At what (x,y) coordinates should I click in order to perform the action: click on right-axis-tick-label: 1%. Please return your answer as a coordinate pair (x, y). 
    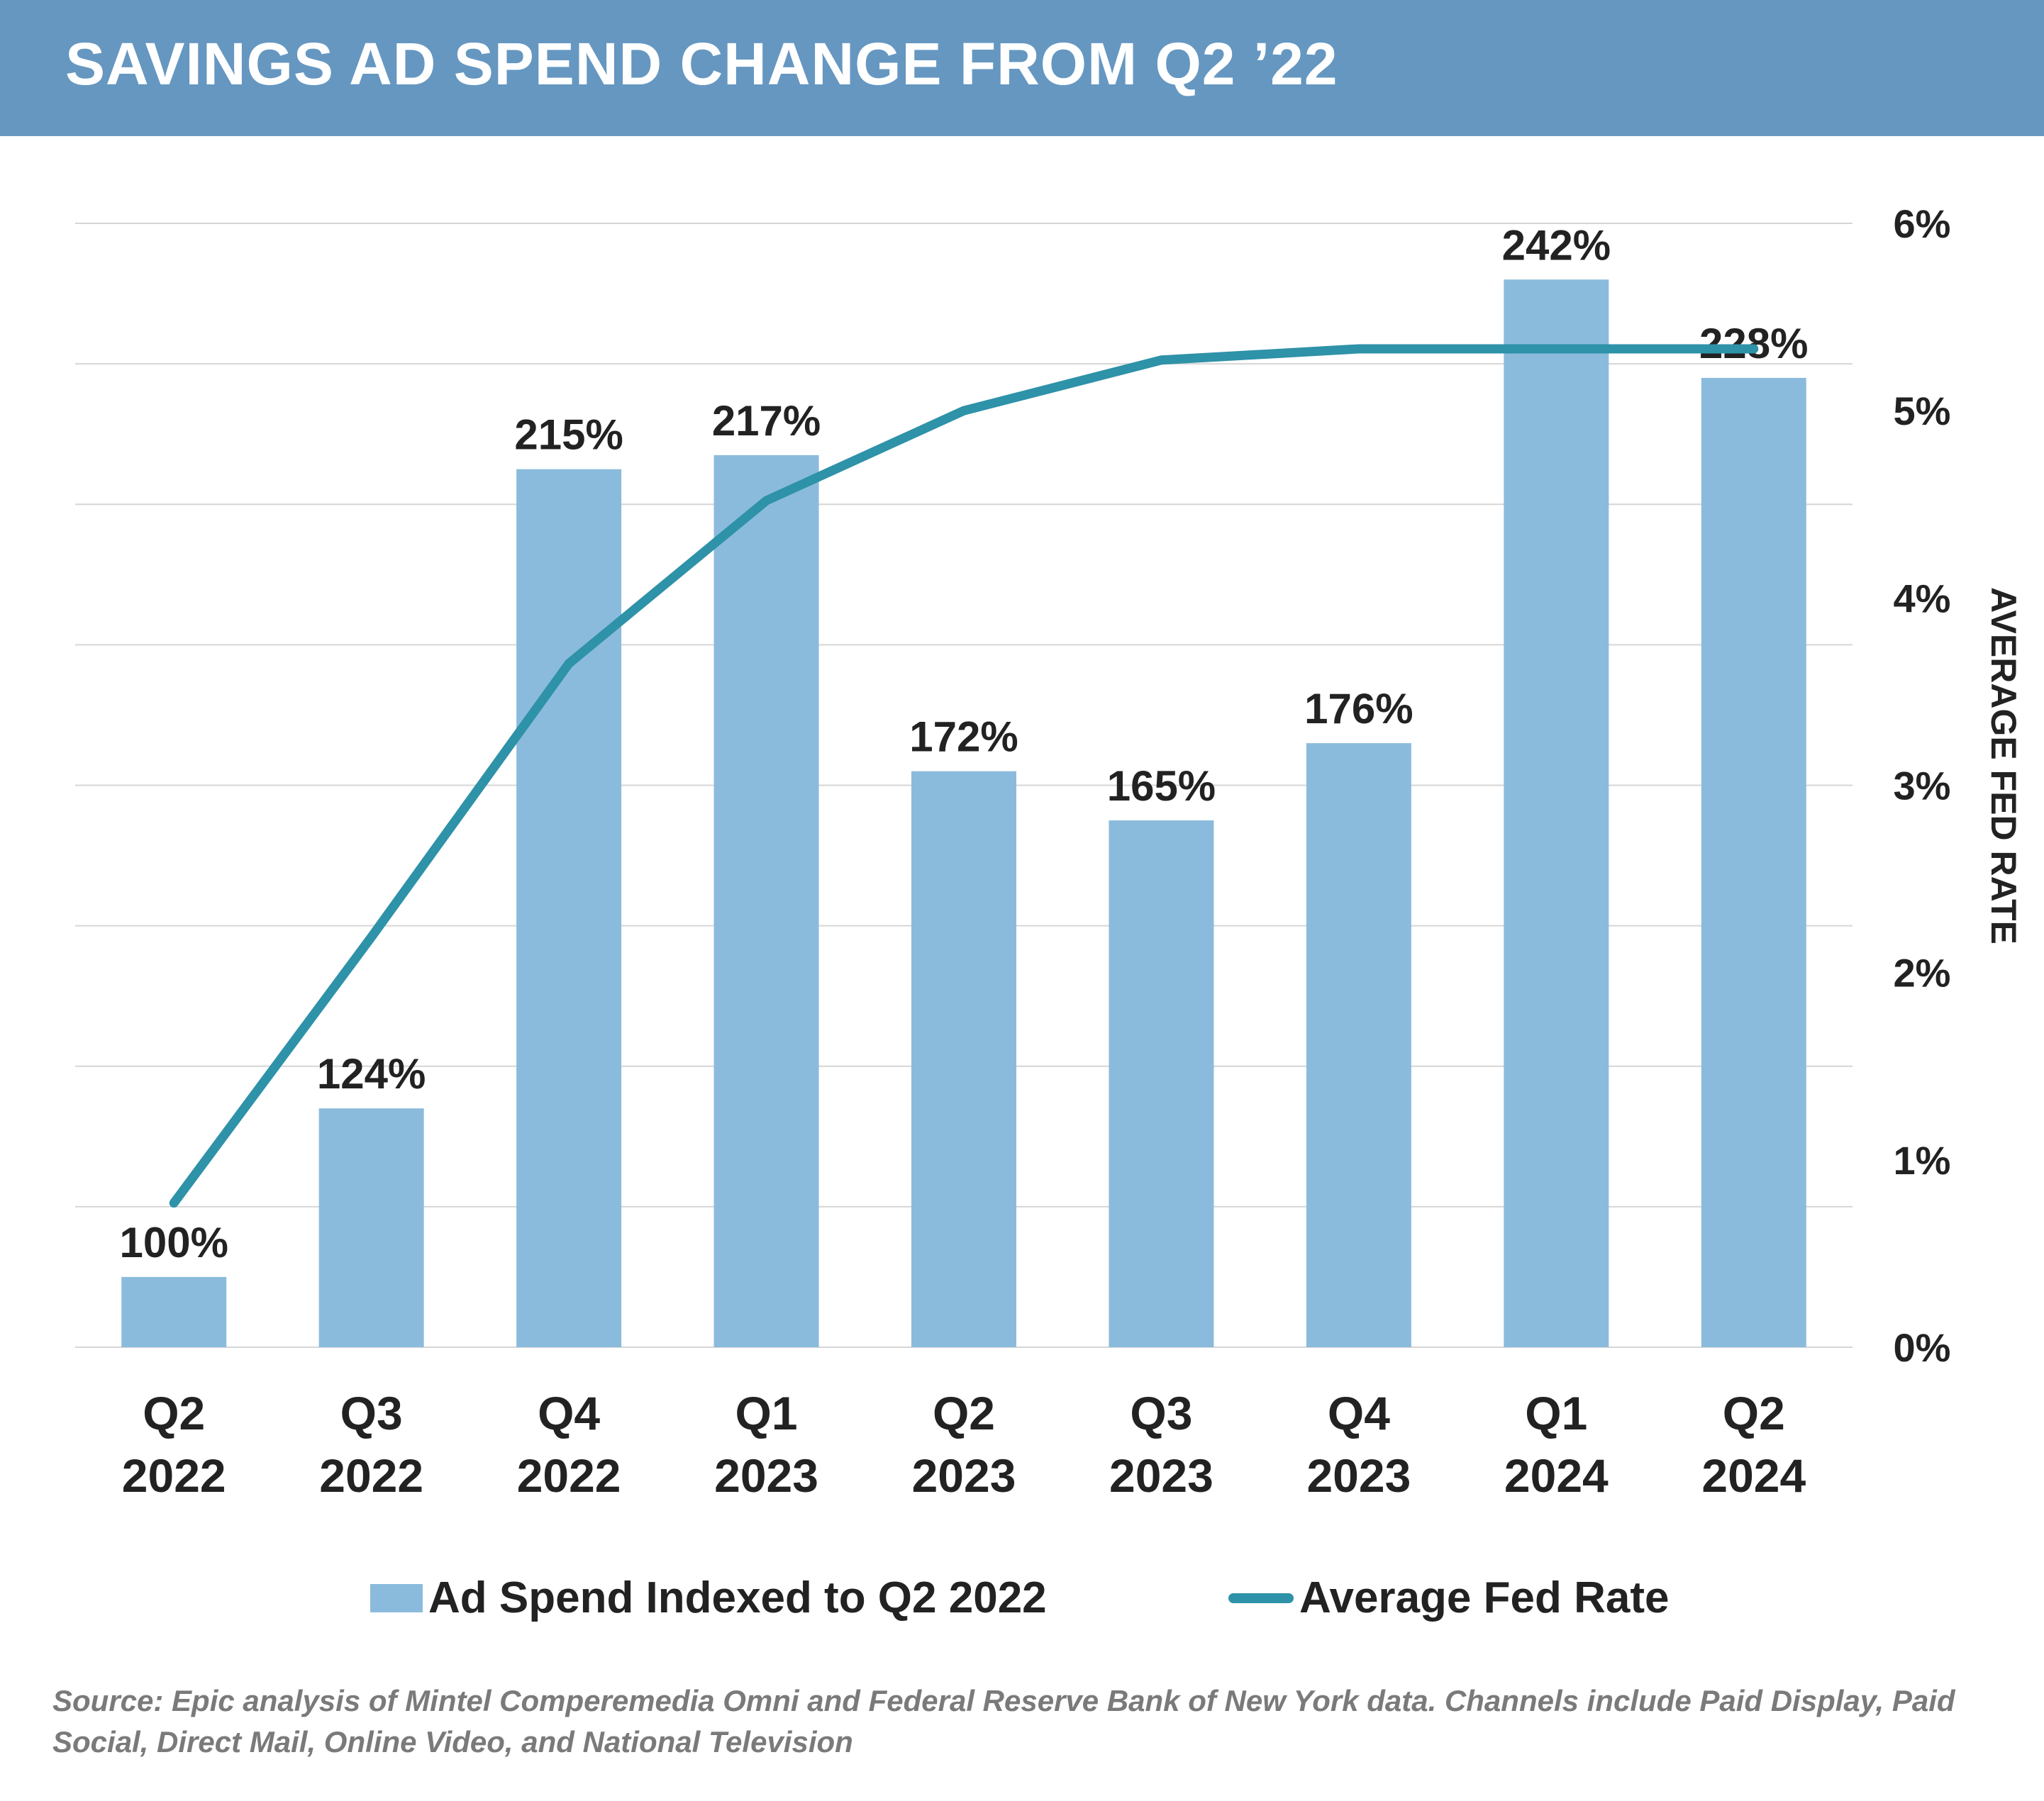
    Looking at the image, I should click on (1922, 1161).